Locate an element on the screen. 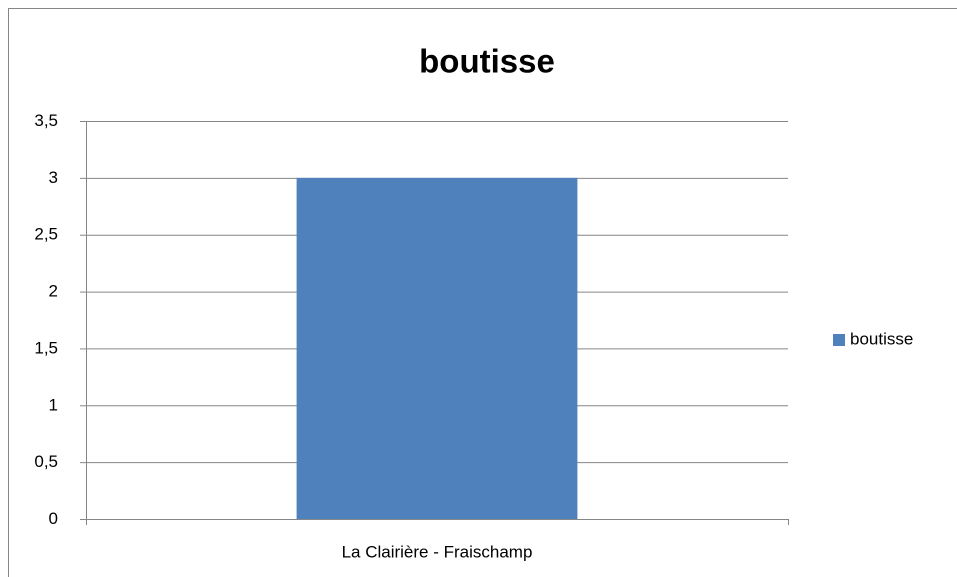 The width and height of the screenshot is (957, 577). legend-label: boutisse is located at coordinates (881, 338).